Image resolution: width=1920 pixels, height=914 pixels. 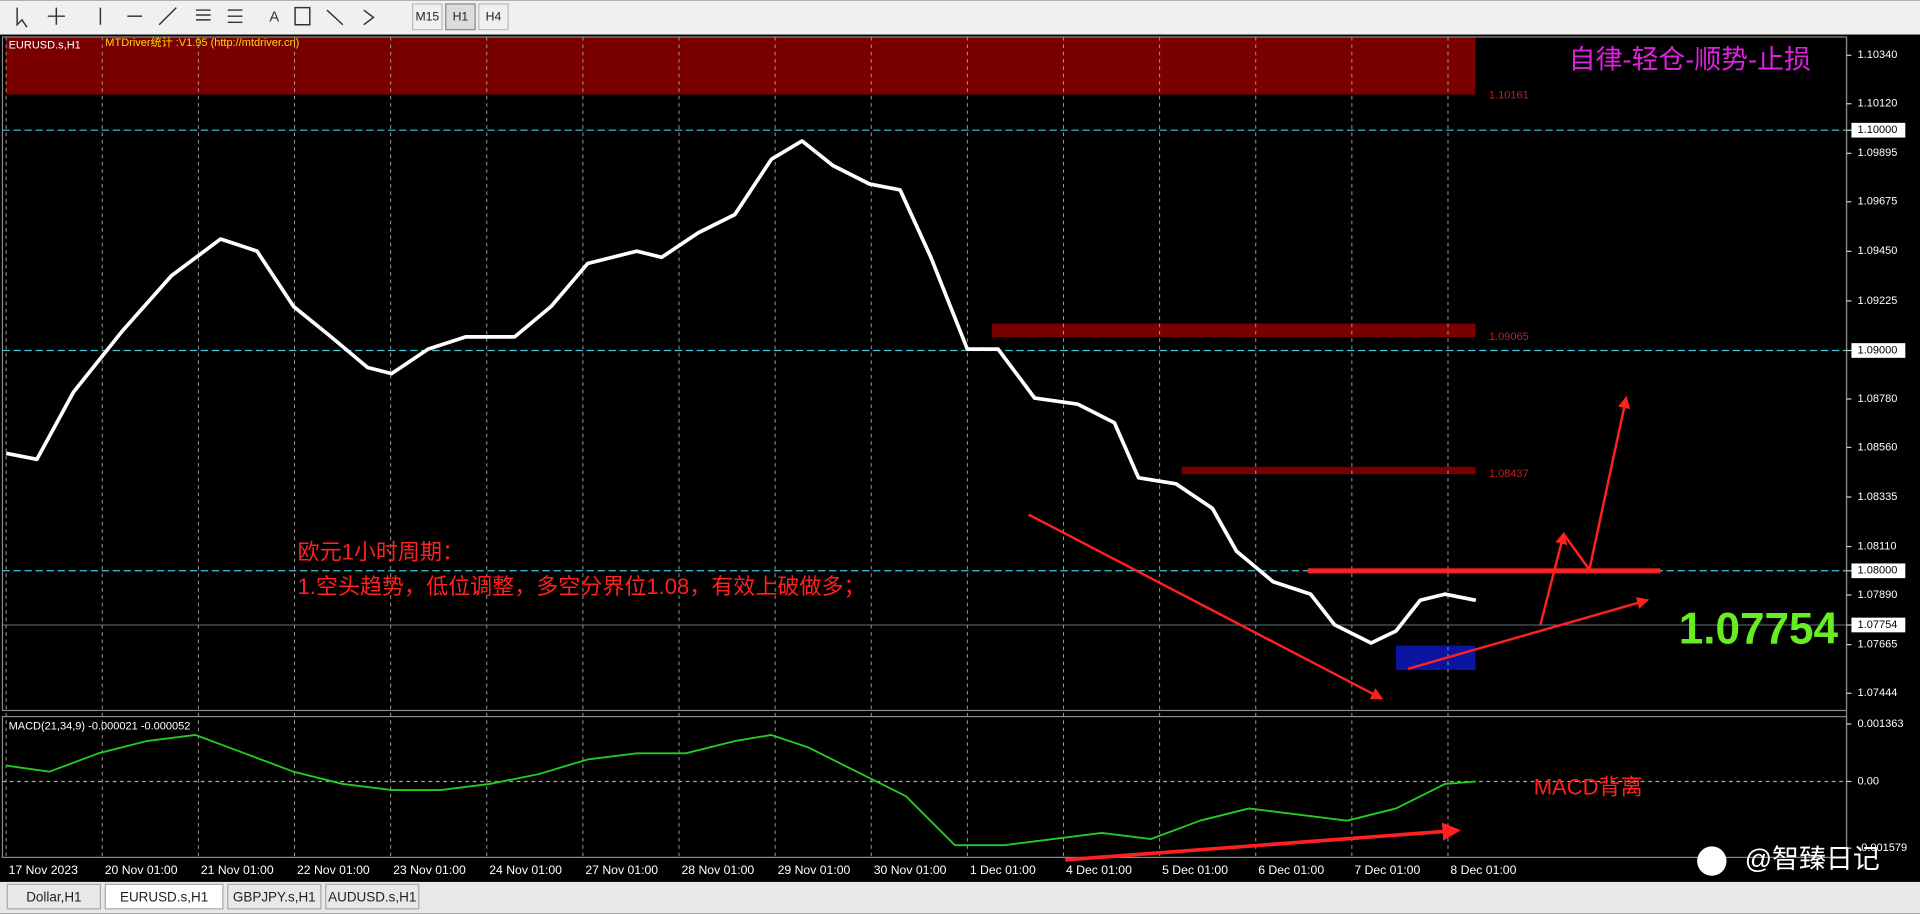 I want to click on x-tick-label: 22 Nov 01:00, so click(x=333, y=870).